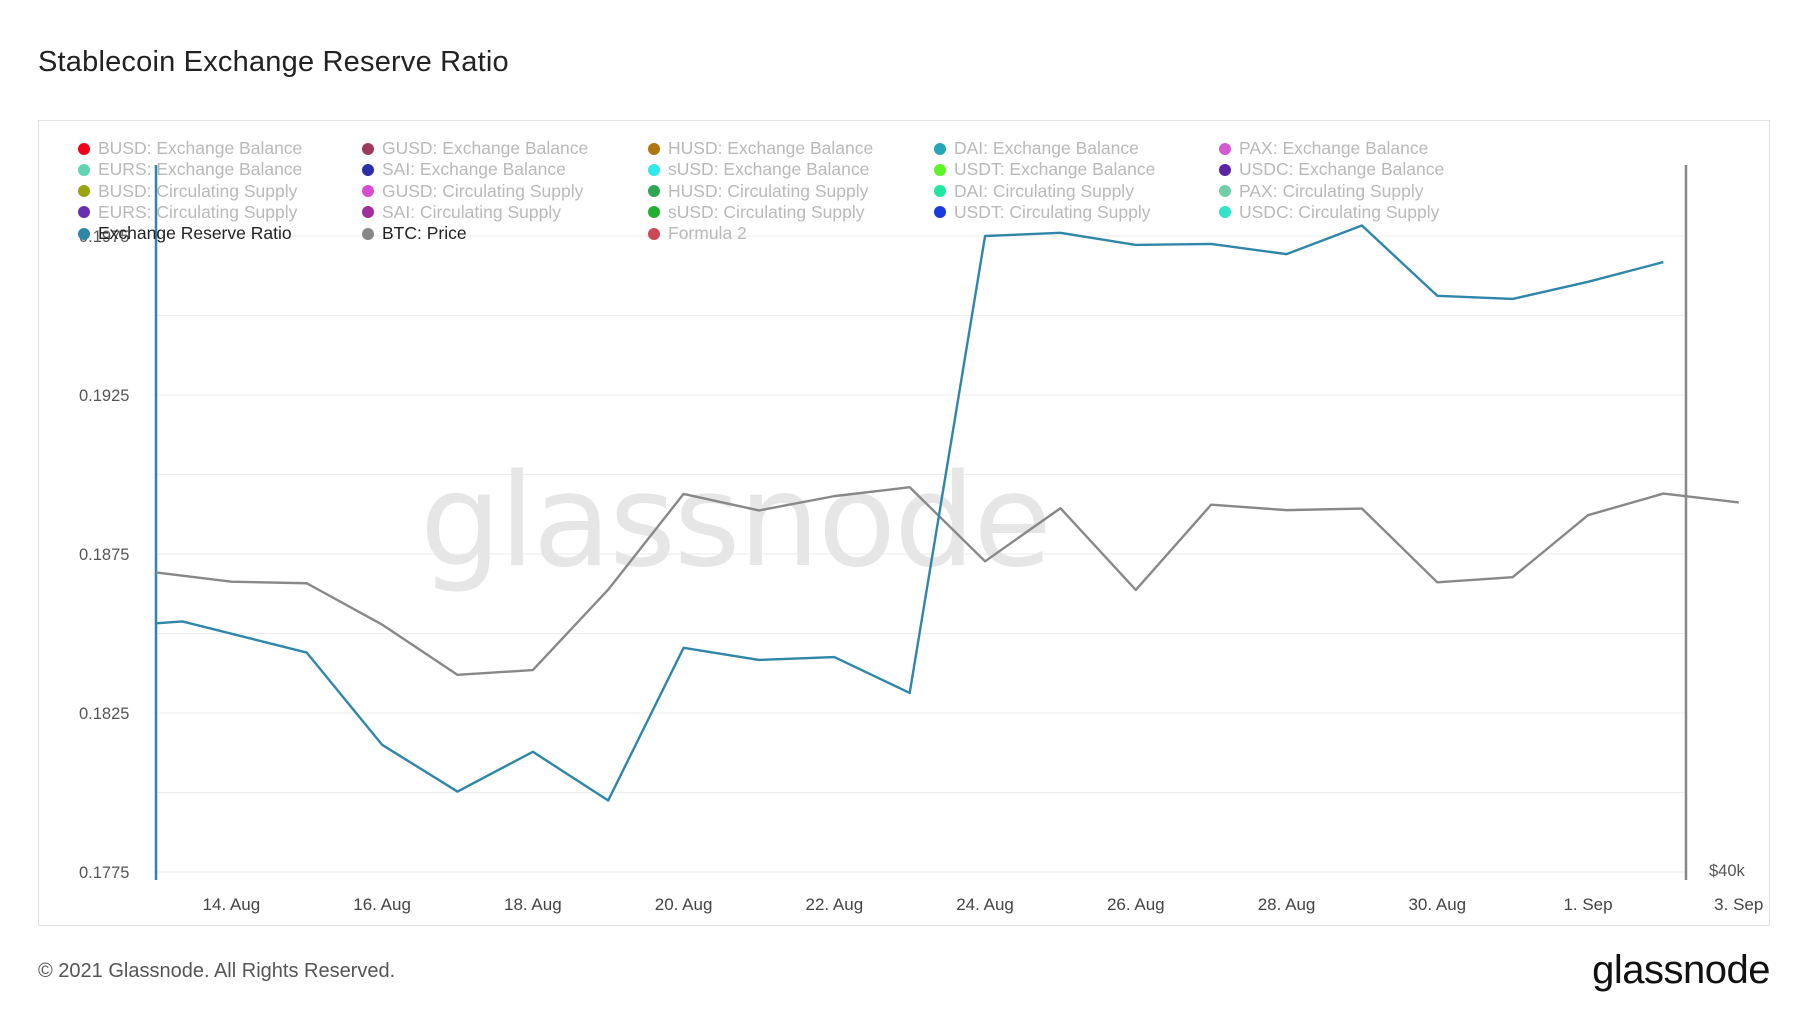 Image resolution: width=1800 pixels, height=1013 pixels. I want to click on legend-item: sUSD: Circulating Supply, so click(756, 212).